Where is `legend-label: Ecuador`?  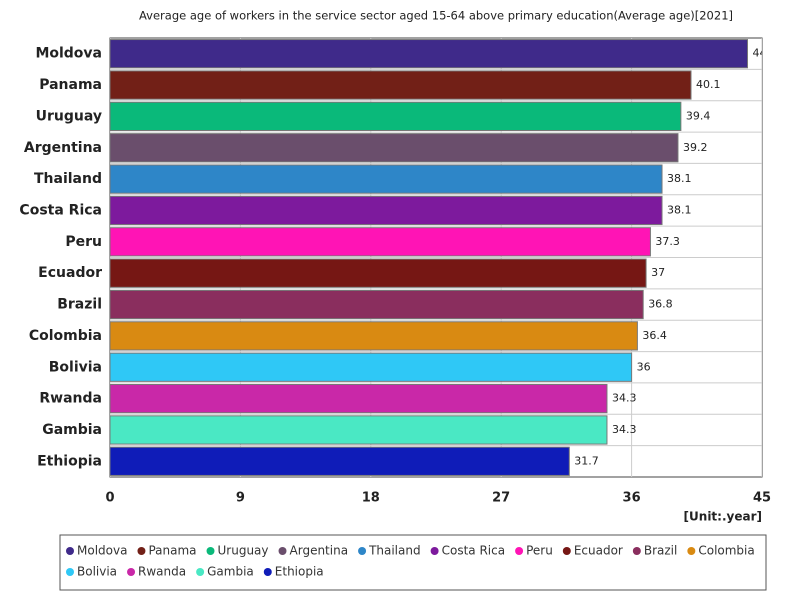 legend-label: Ecuador is located at coordinates (598, 551).